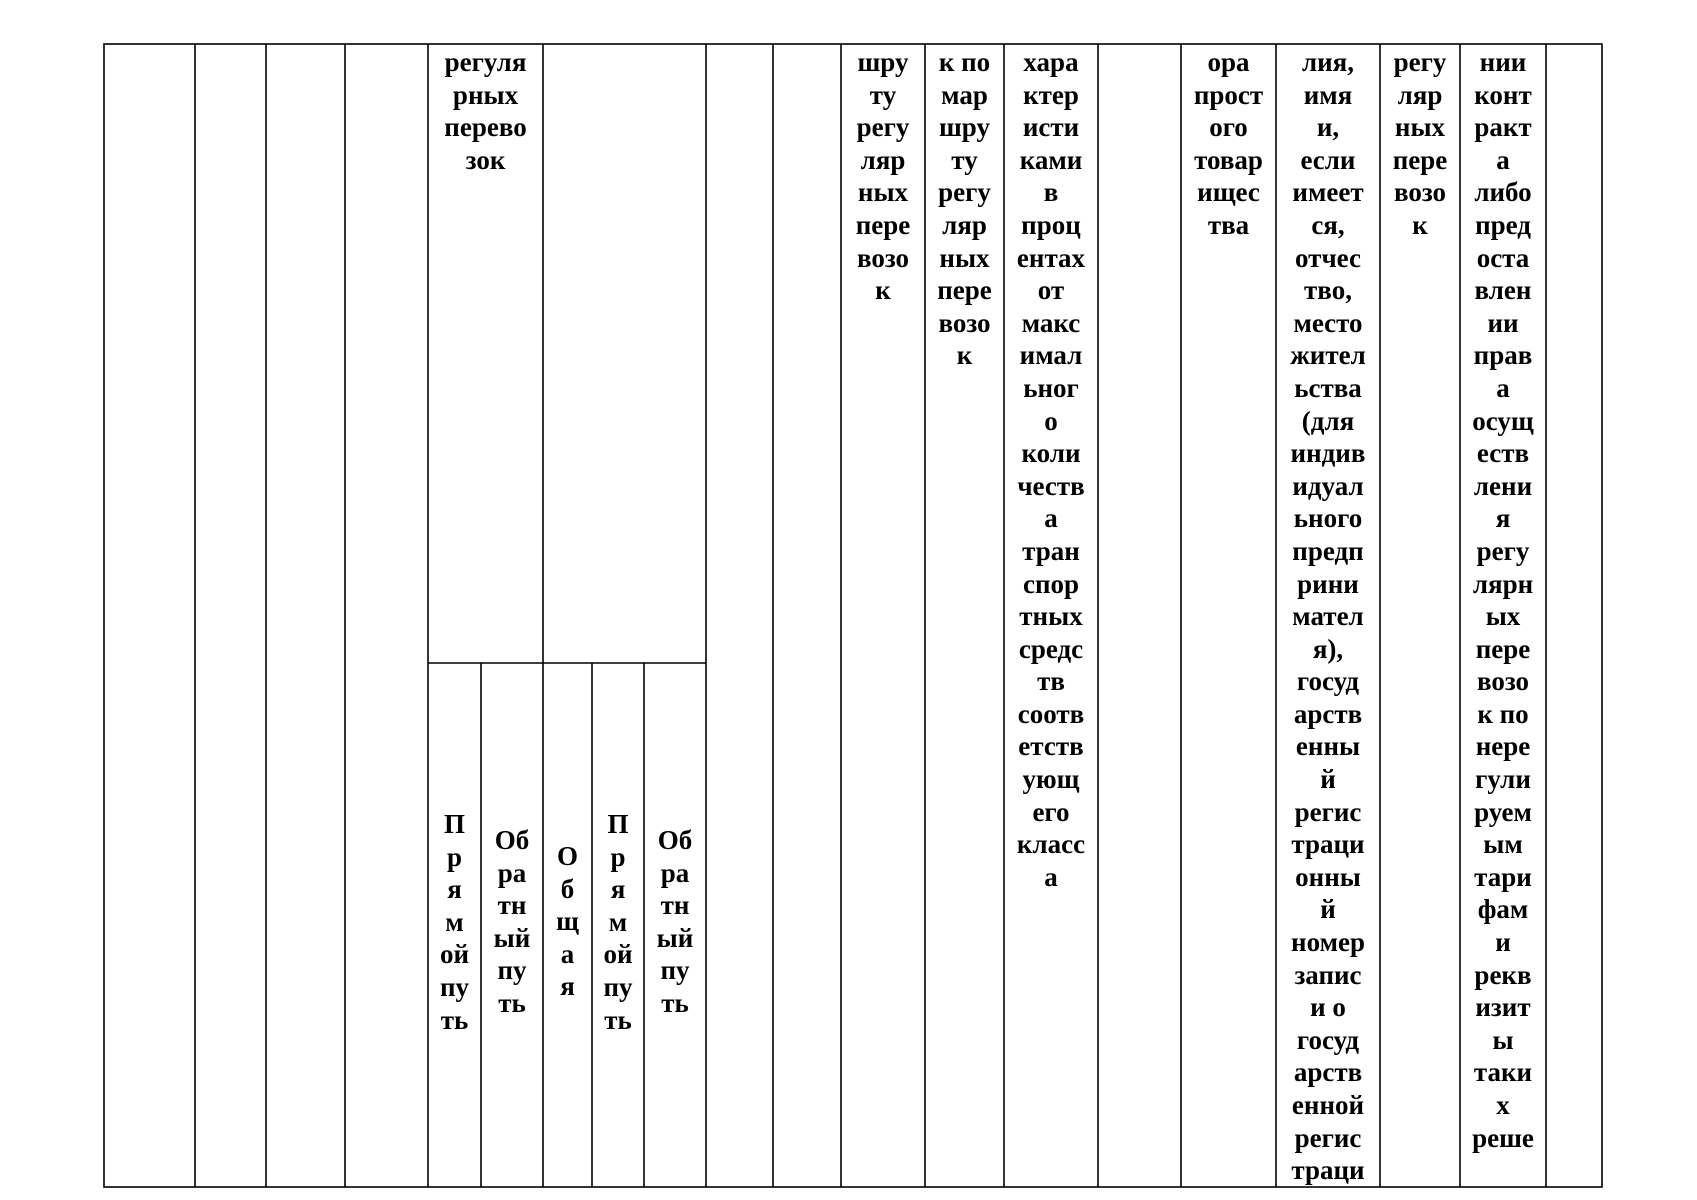  What do you see at coordinates (618, 922) in the screenshot?
I see `subheader-forward-path-2: П р я м ой пу ть` at bounding box center [618, 922].